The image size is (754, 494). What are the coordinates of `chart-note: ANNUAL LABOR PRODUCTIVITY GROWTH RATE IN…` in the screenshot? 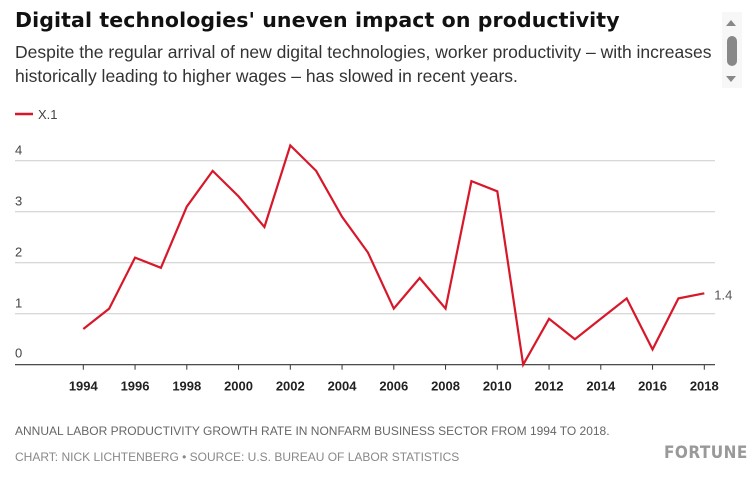 It's located at (312, 431).